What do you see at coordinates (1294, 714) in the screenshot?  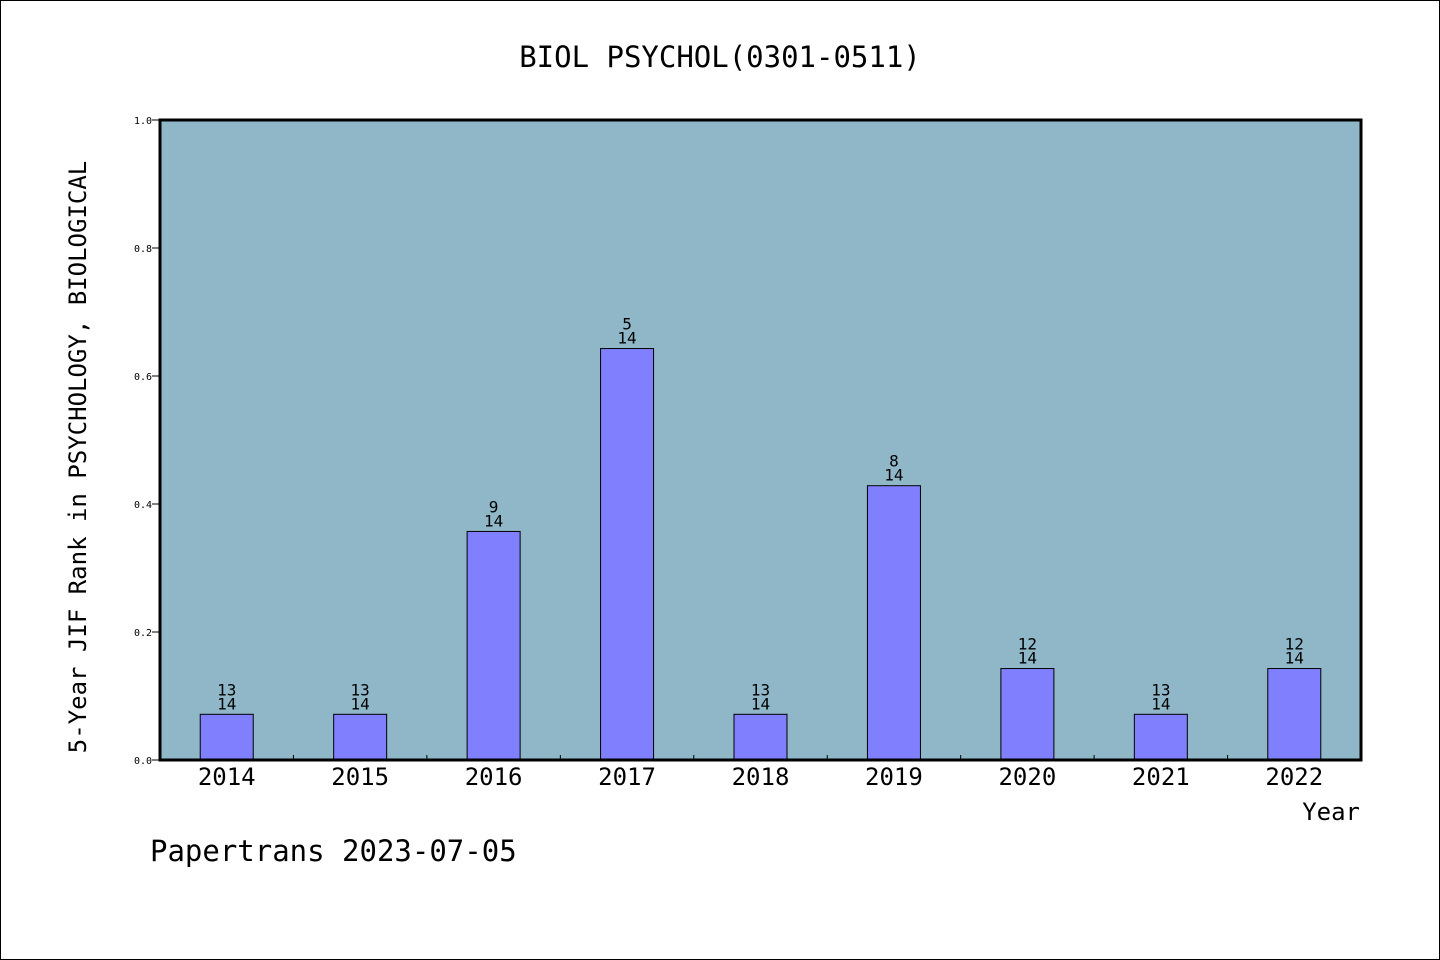 I see `bar-2022` at bounding box center [1294, 714].